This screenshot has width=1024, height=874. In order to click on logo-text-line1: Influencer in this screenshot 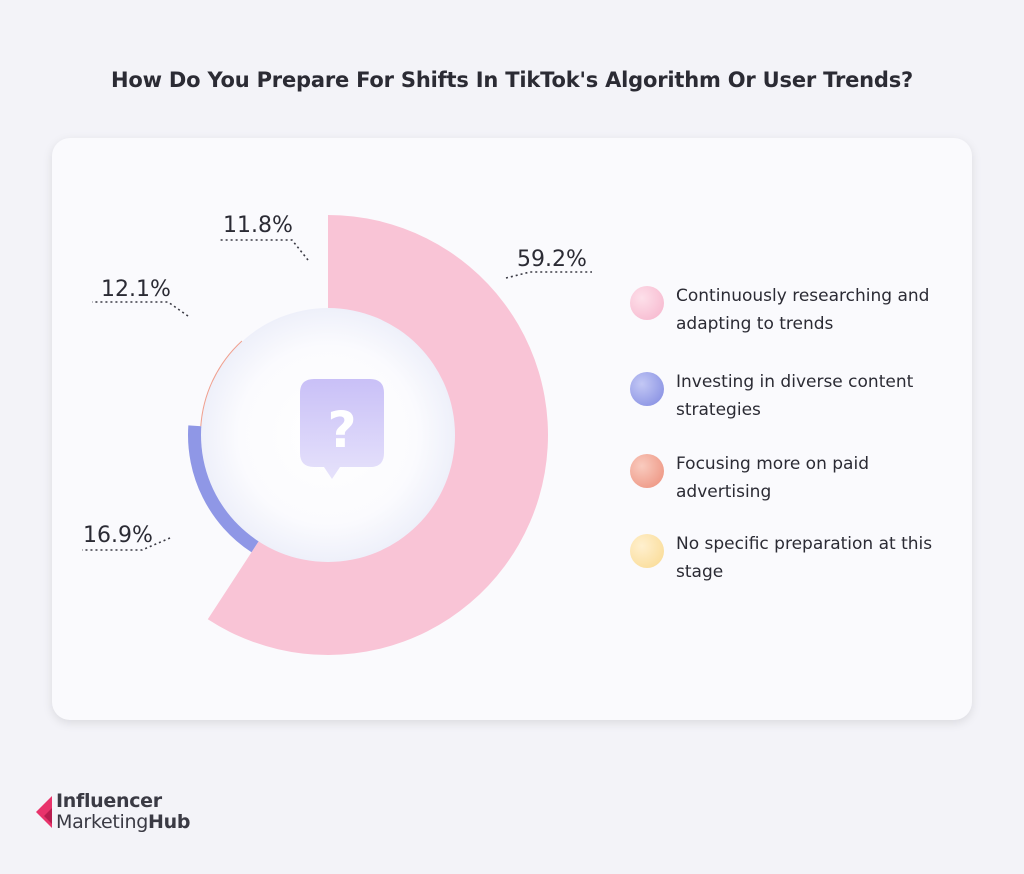, I will do `click(109, 801)`.